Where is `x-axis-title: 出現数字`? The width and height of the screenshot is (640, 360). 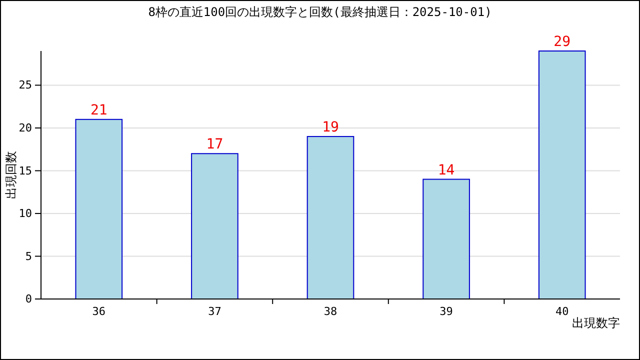
x-axis-title: 出現数字 is located at coordinates (596, 323).